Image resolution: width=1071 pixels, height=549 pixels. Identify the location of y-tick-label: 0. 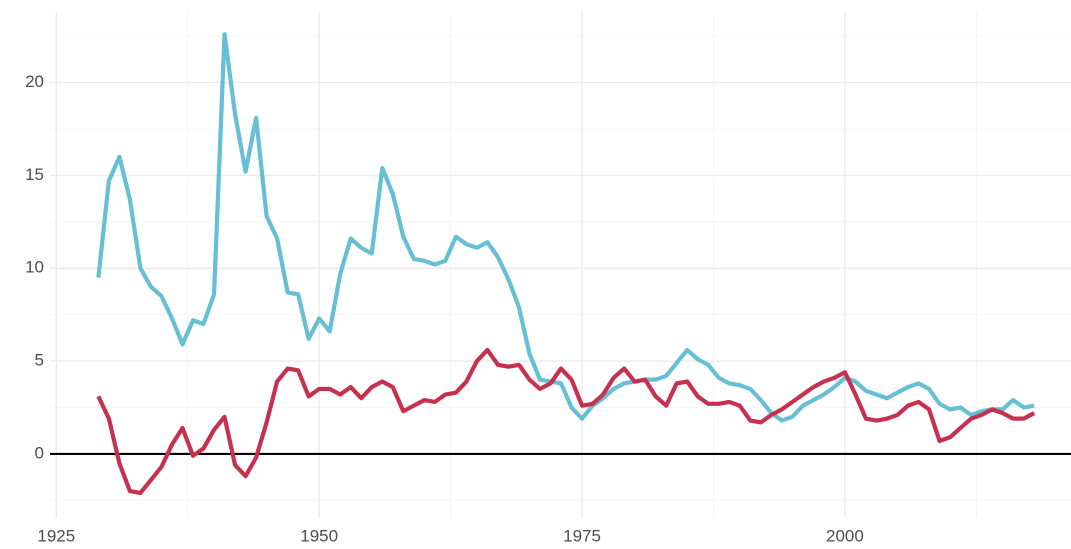
(39, 452).